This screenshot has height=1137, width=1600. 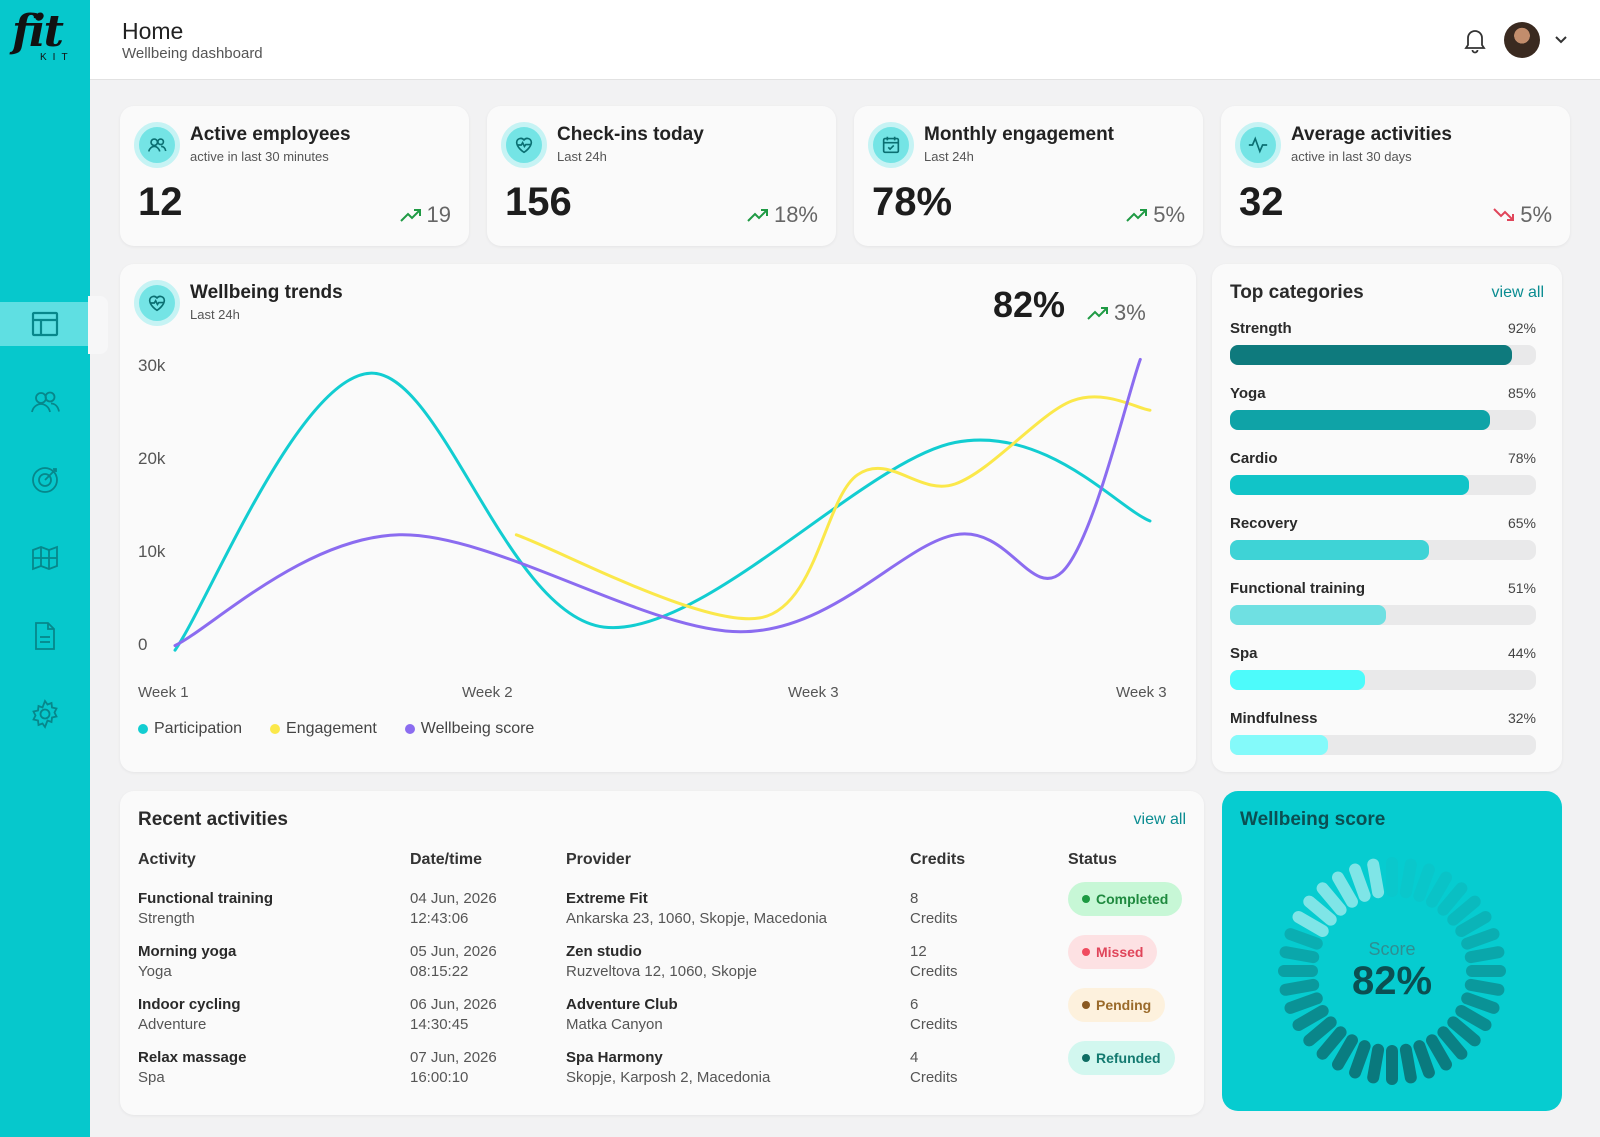 What do you see at coordinates (1522, 40) in the screenshot?
I see `avatar` at bounding box center [1522, 40].